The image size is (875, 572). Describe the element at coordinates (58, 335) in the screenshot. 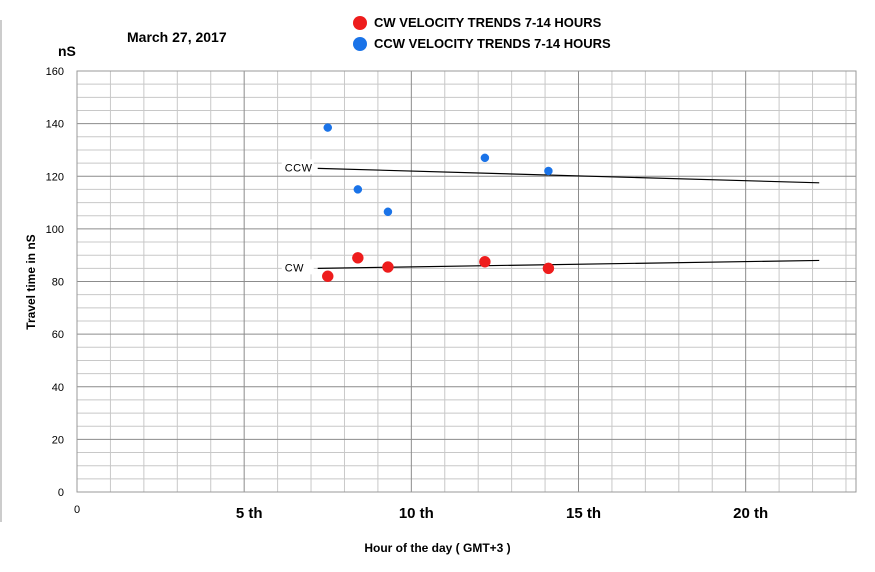

I see `y-tick-label: 60` at that location.